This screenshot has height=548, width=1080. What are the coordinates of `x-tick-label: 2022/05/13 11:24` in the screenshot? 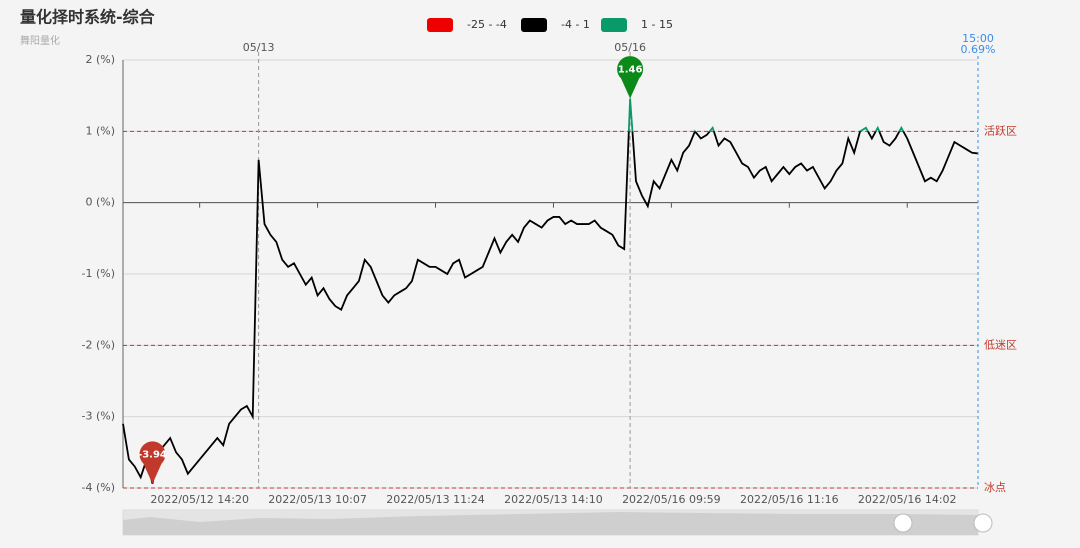 It's located at (435, 499).